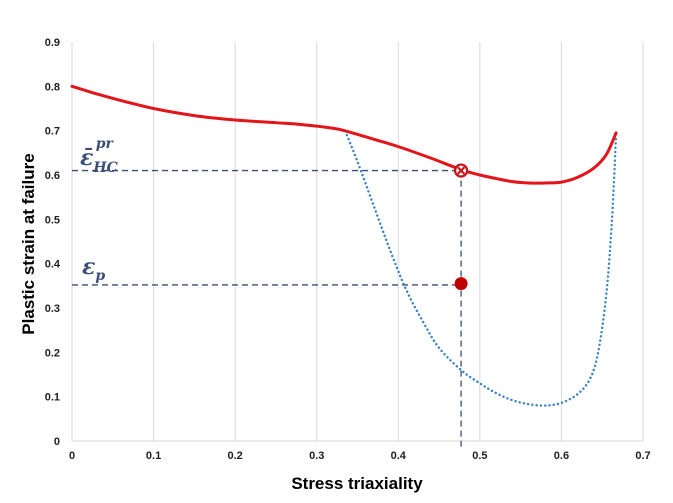 This screenshot has width=673, height=503. I want to click on marker-cross-stroke, so click(461, 170).